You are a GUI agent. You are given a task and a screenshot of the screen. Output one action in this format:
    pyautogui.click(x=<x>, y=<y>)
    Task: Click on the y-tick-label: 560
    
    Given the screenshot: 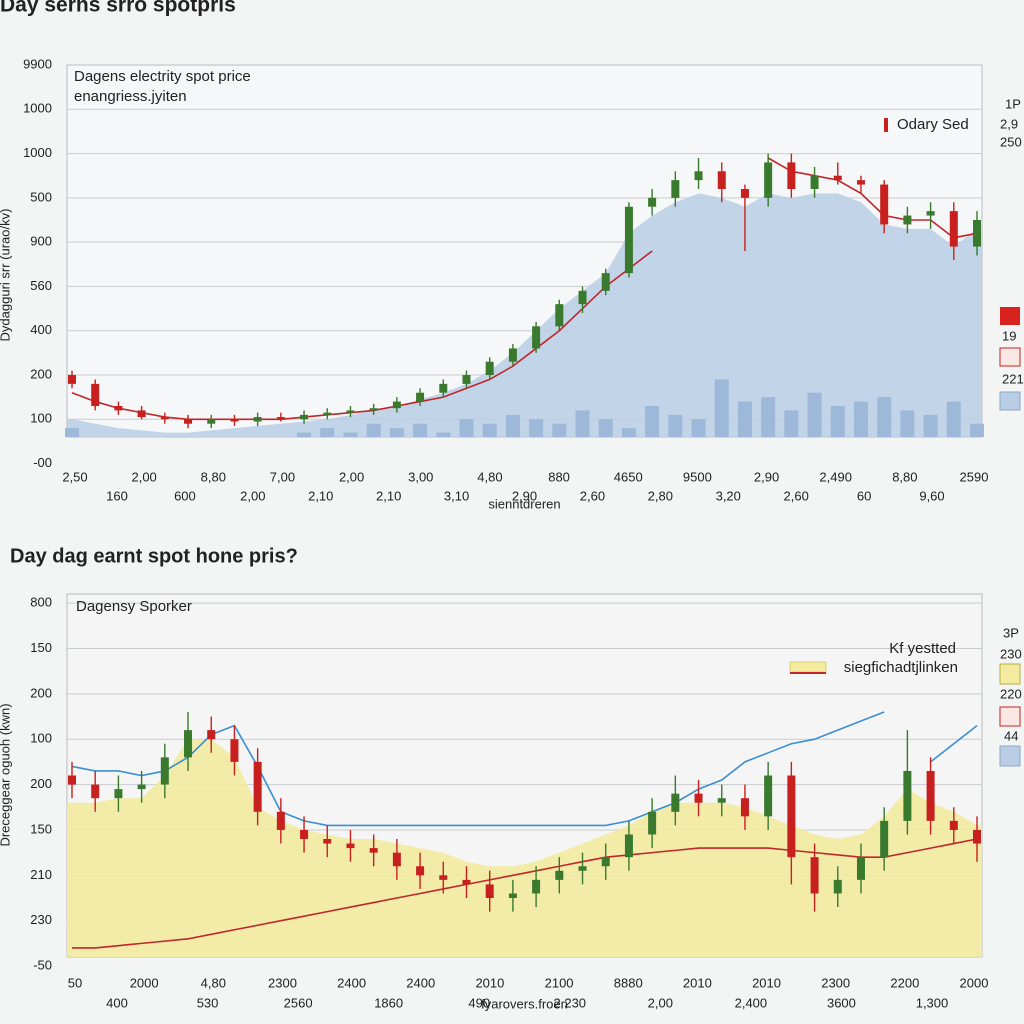 What is the action you would take?
    pyautogui.click(x=41, y=285)
    